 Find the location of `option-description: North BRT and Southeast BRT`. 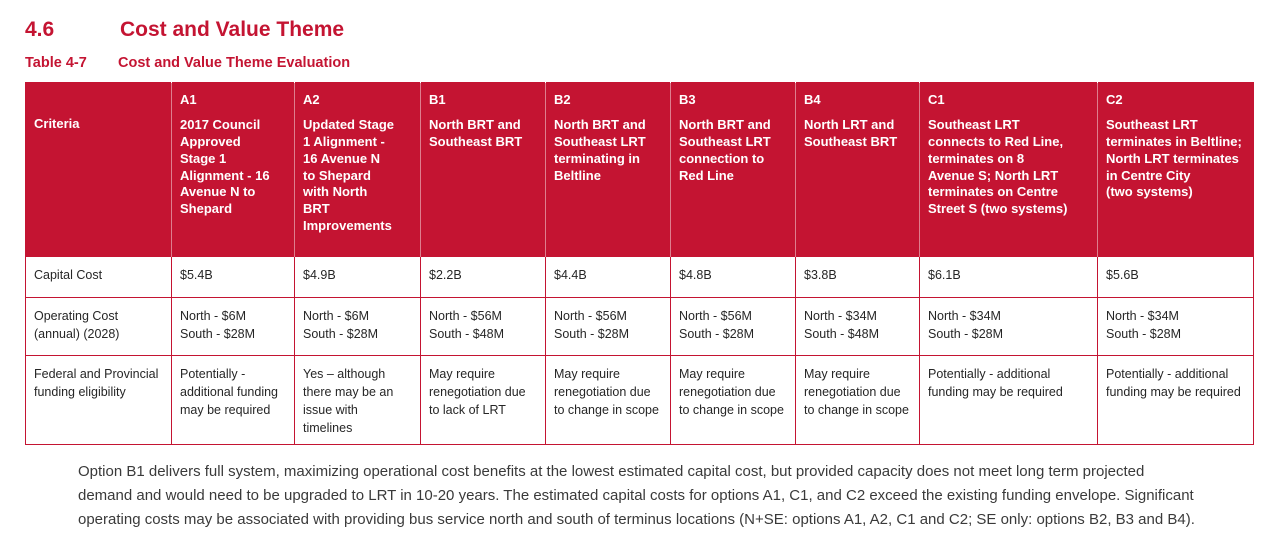

option-description: North BRT and Southeast BRT is located at coordinates (476, 132).